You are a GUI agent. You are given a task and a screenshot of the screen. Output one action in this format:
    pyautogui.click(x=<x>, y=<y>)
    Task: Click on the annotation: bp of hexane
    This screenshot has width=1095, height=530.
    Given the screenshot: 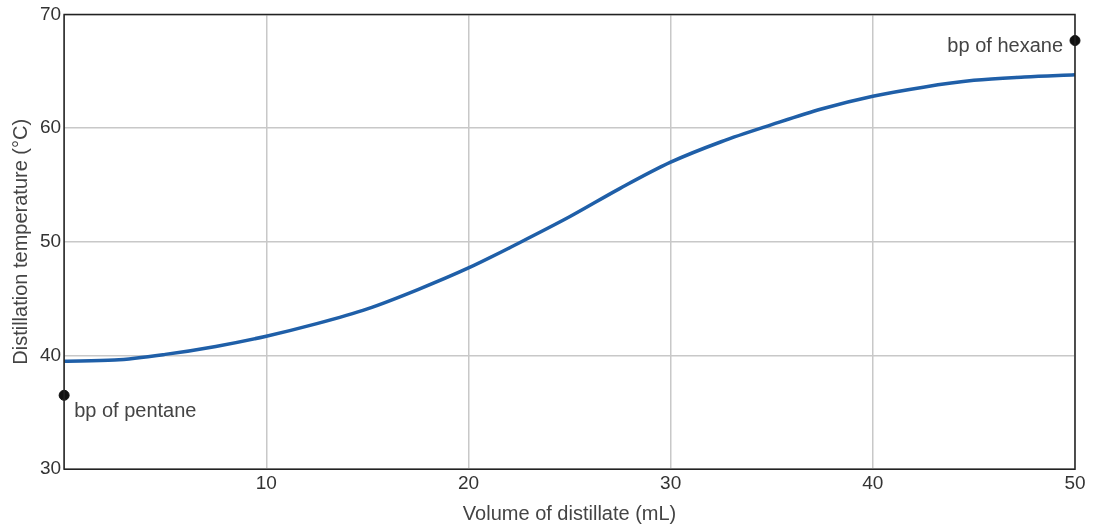 What is the action you would take?
    pyautogui.click(x=1005, y=45)
    